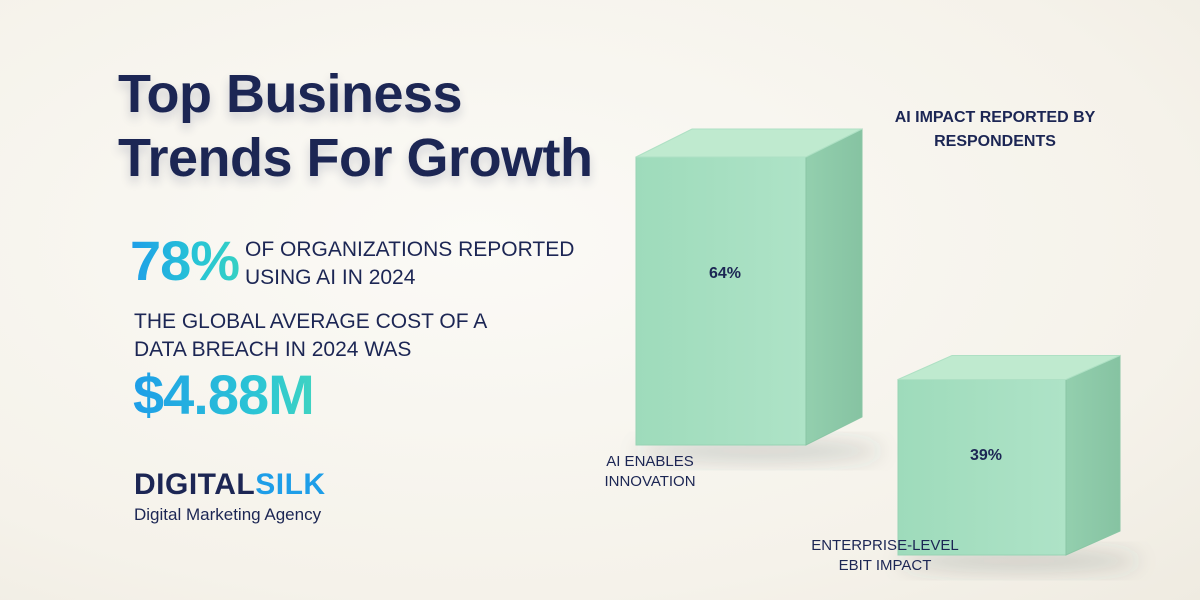  Describe the element at coordinates (290, 484) in the screenshot. I see `brand-name-part-2: SILK` at that location.